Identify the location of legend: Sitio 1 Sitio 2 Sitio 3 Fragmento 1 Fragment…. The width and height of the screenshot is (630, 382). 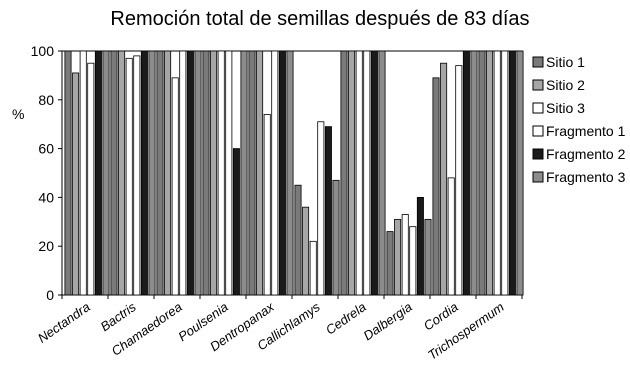
(579, 119).